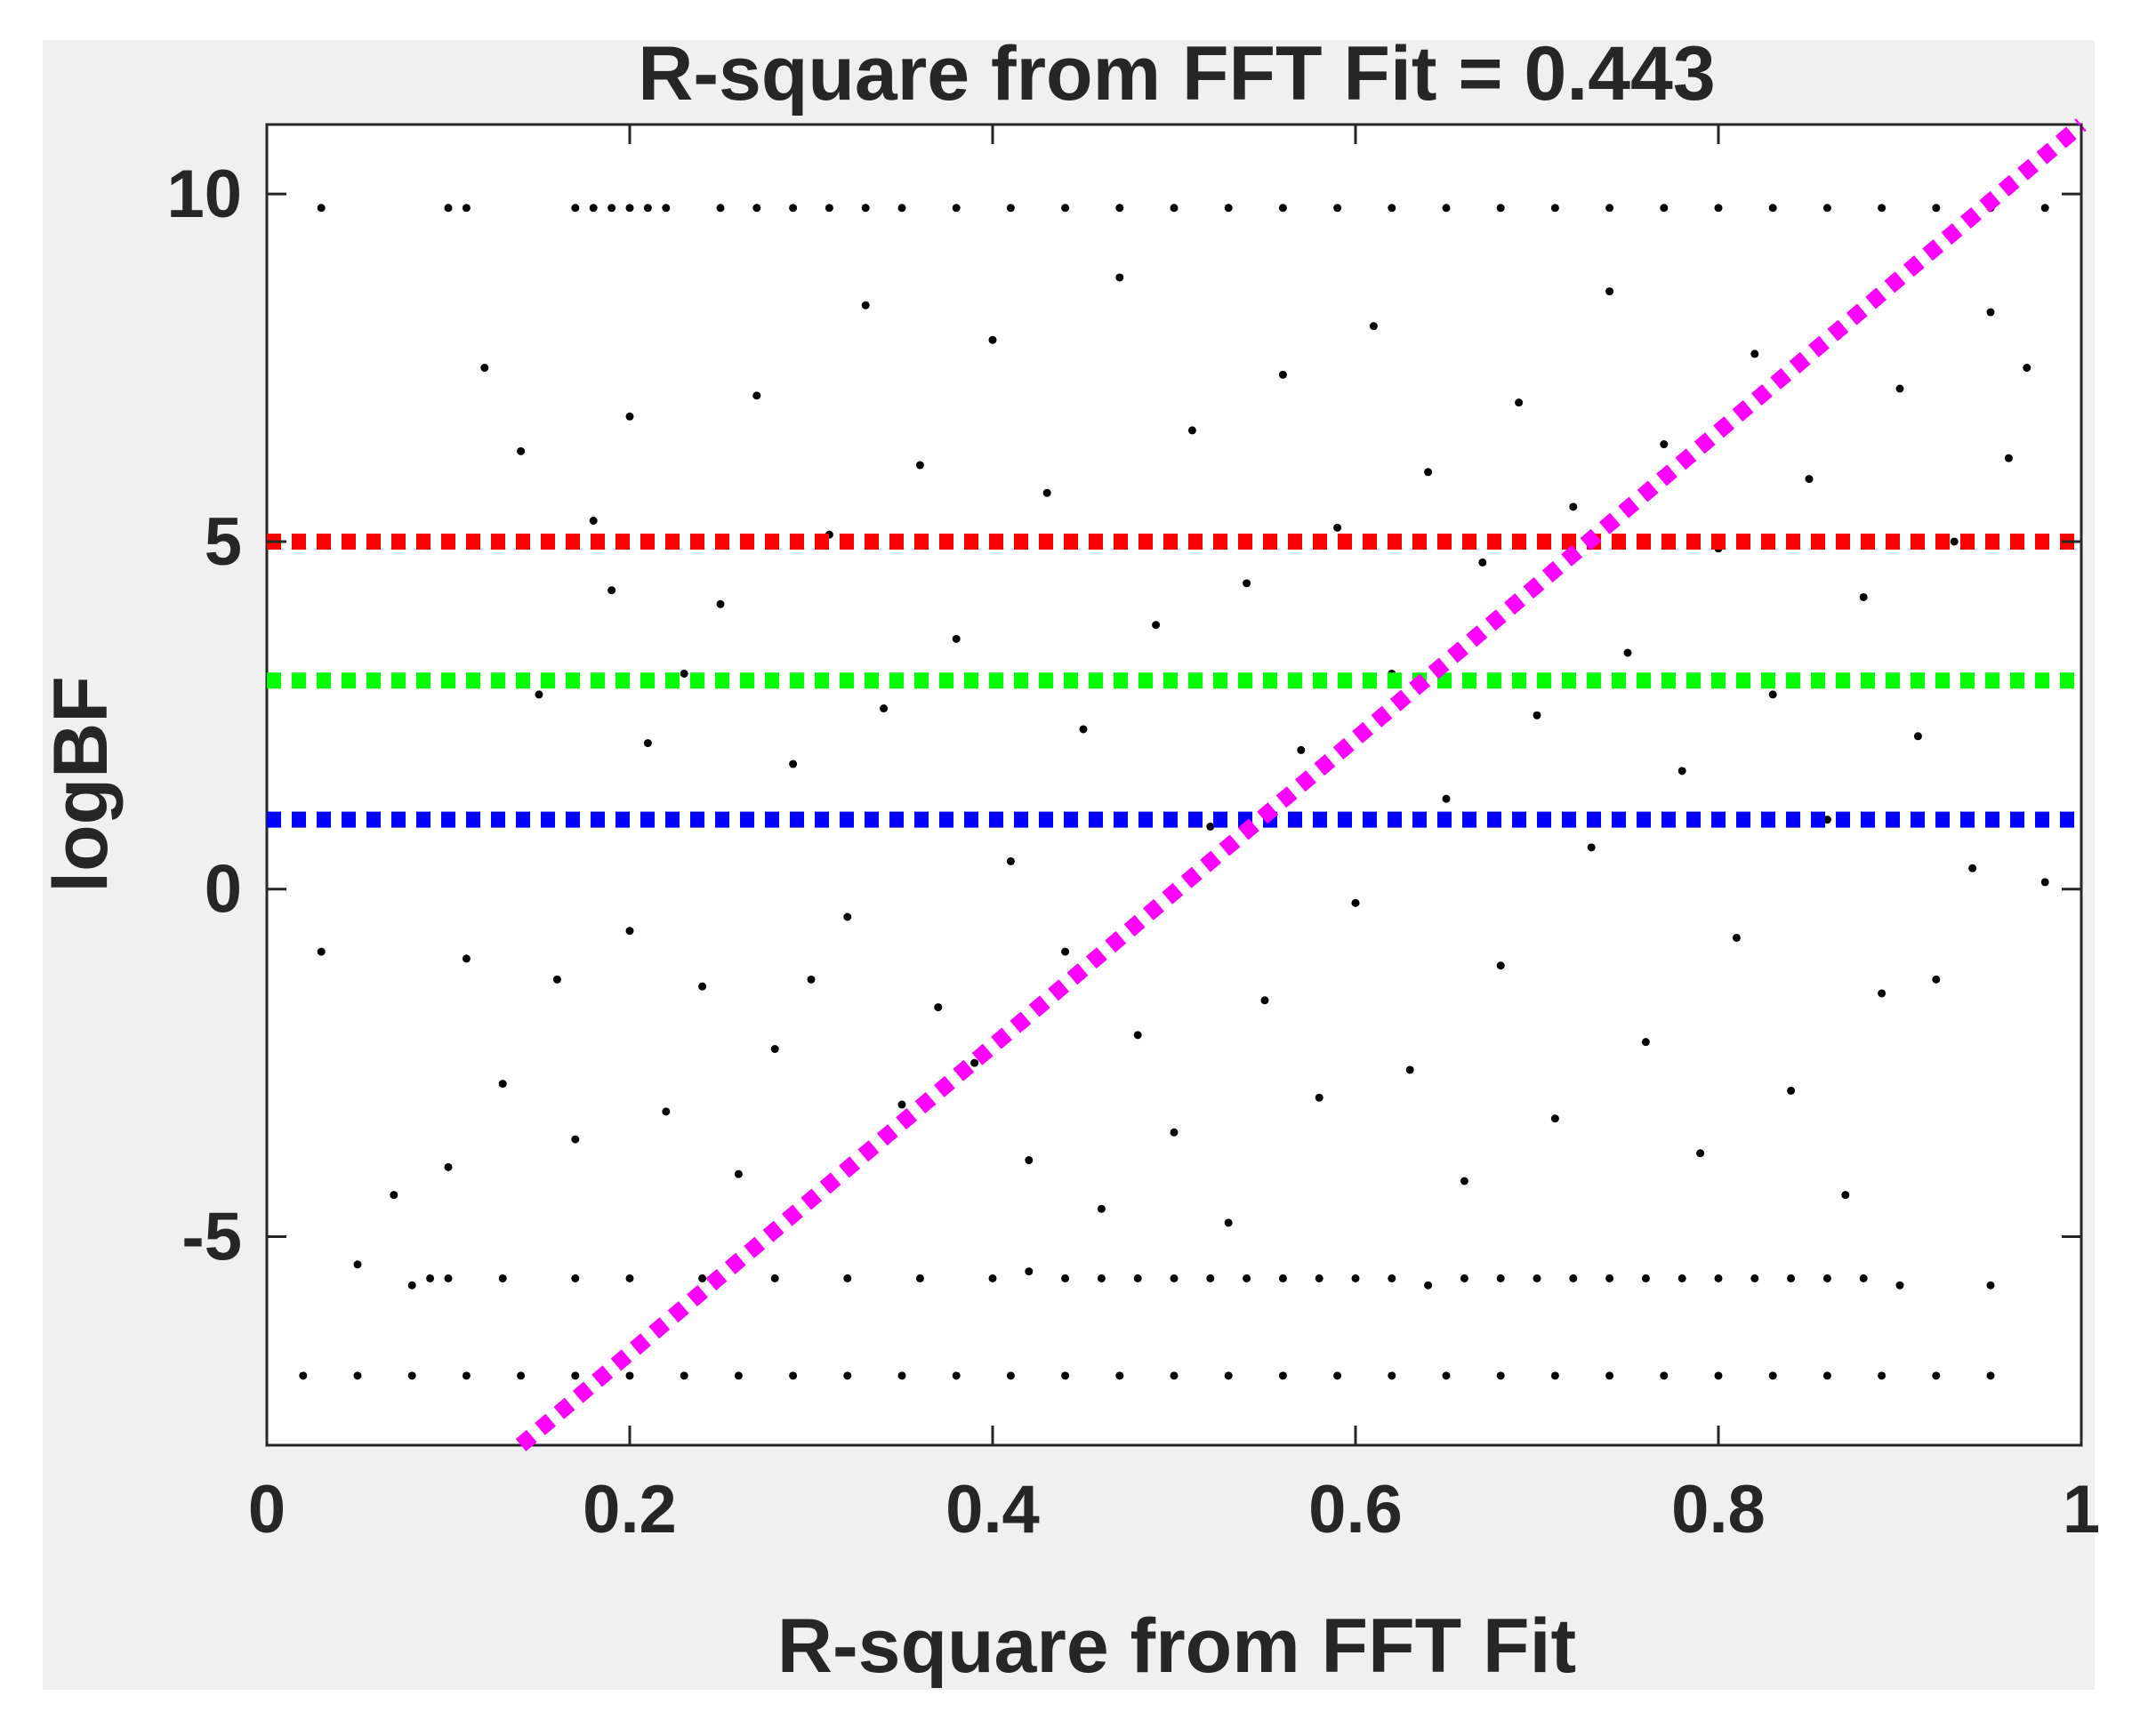 Image resolution: width=2132 pixels, height=1736 pixels. Describe the element at coordinates (211, 1237) in the screenshot. I see `y-tick-label-0: -5` at that location.